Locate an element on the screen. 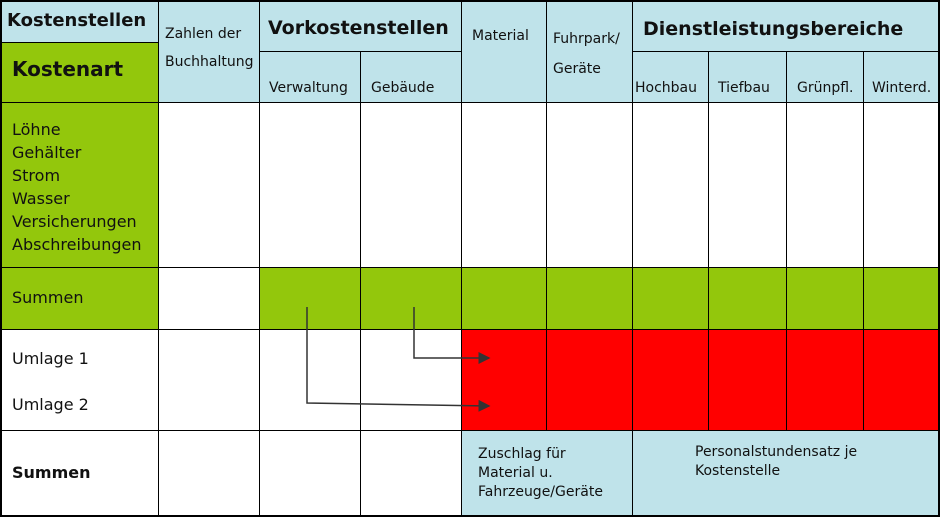  zuschlag-line3: Fahrzeuge/Geräte is located at coordinates (540, 492).